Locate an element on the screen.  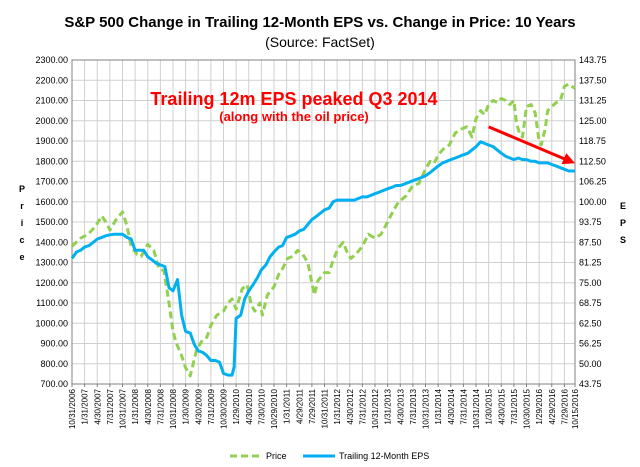
y-left-tick-label: 1600.00 is located at coordinates (51, 202).